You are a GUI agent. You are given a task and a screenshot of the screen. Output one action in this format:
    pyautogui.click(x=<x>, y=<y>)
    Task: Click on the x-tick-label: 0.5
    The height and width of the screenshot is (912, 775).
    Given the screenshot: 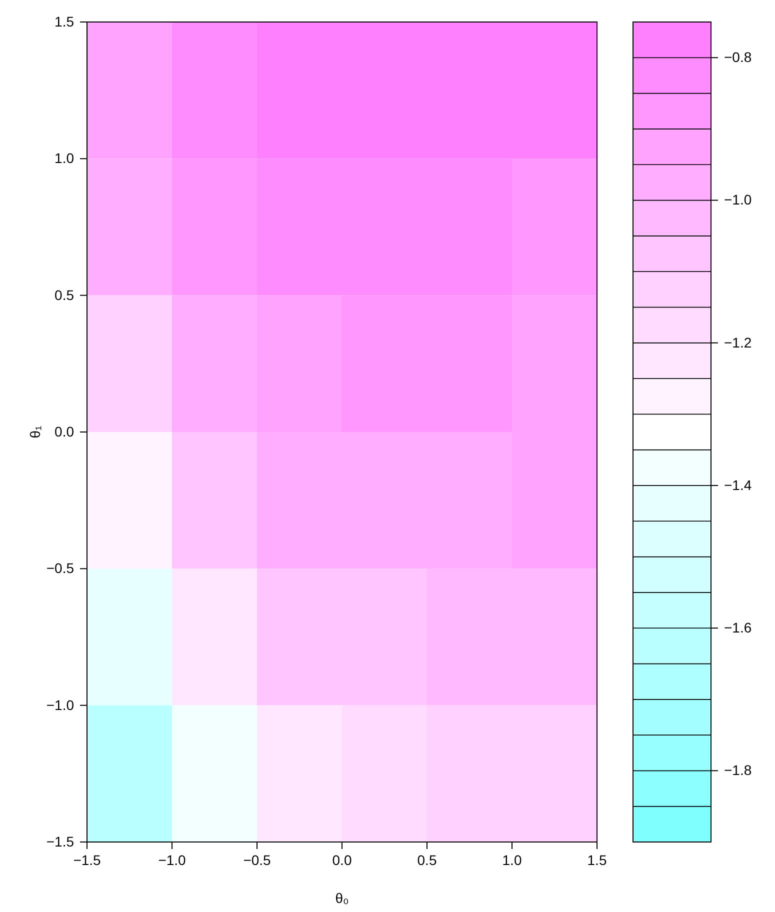 What is the action you would take?
    pyautogui.click(x=427, y=860)
    